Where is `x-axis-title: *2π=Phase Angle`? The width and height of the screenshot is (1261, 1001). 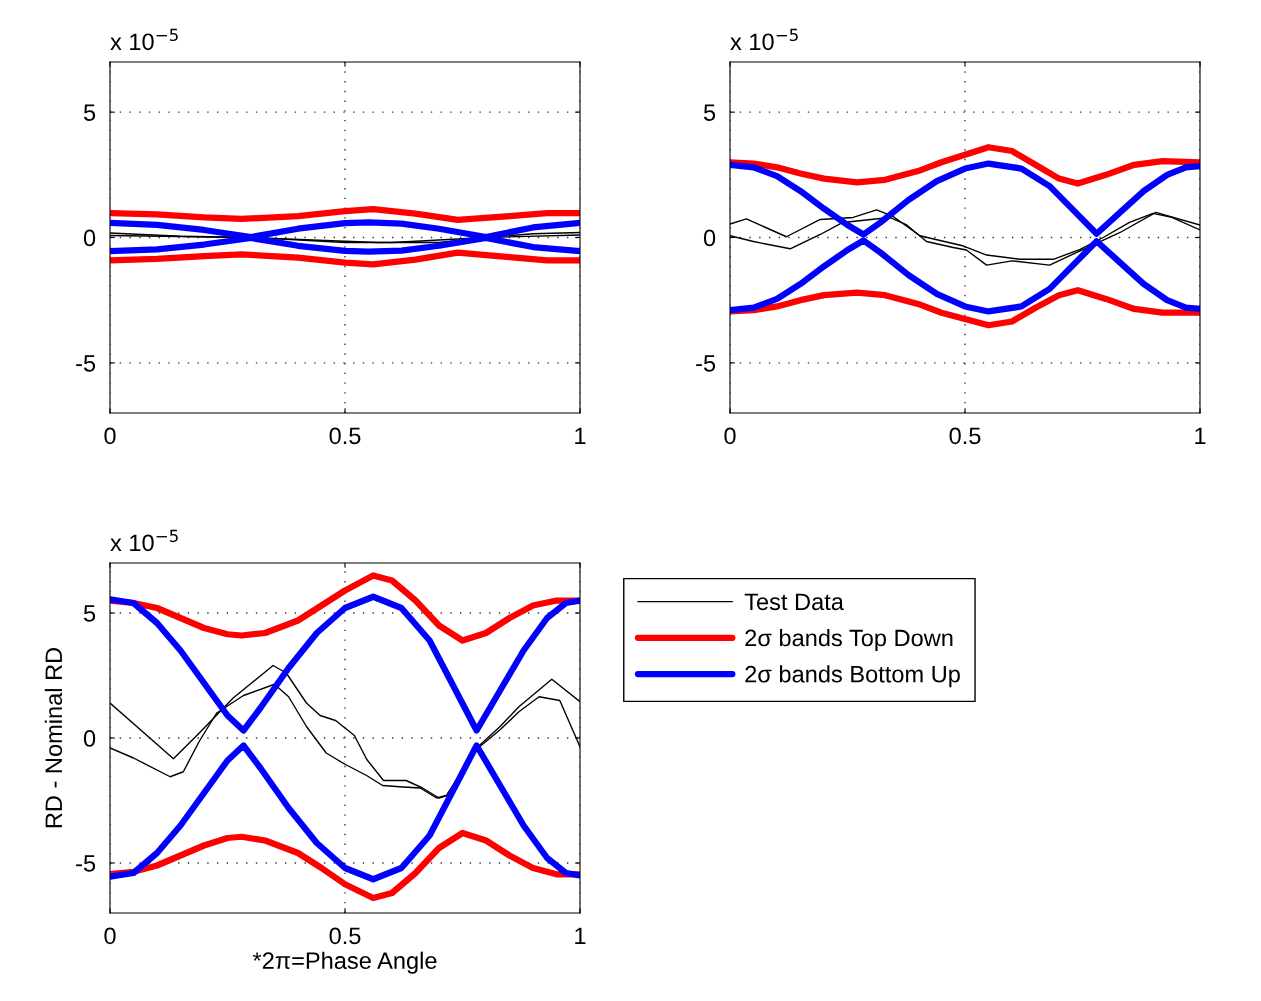 x-axis-title: *2π=Phase Angle is located at coordinates (344, 962).